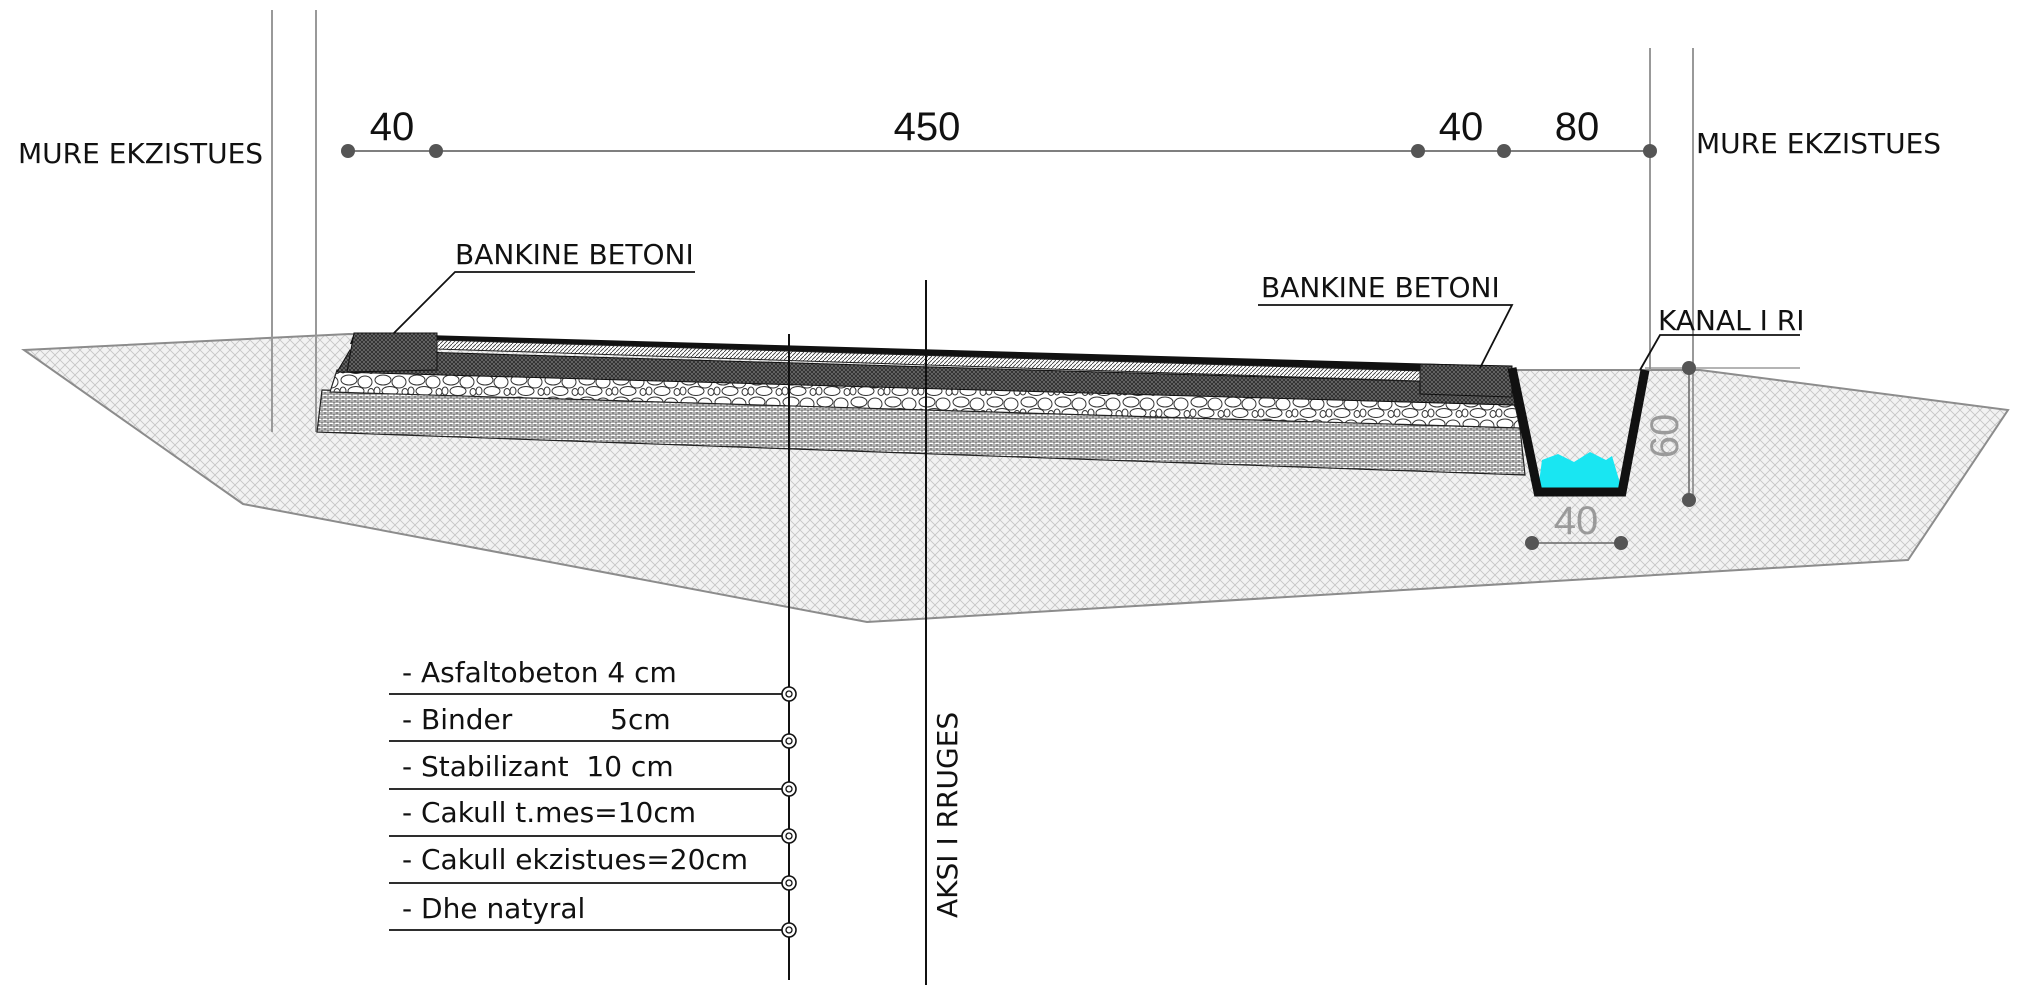  What do you see at coordinates (1818, 143) in the screenshot?
I see `right-wall-label: MURE EKZISTUES` at bounding box center [1818, 143].